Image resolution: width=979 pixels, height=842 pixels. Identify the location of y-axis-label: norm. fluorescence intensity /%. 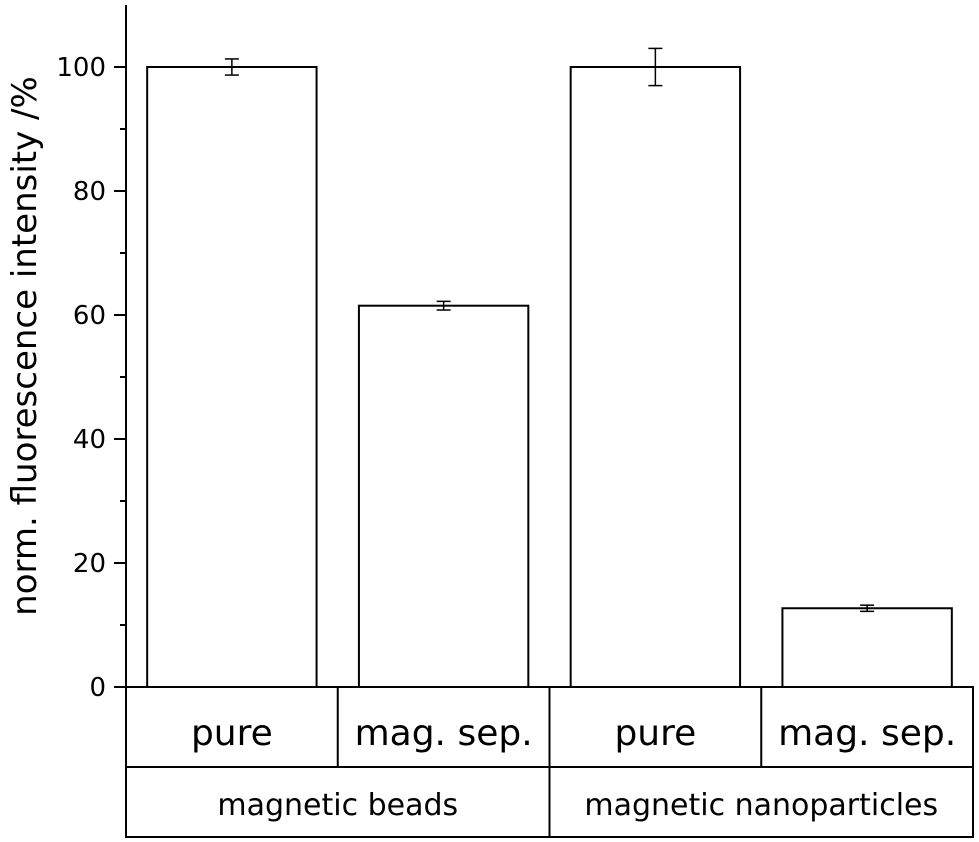
(25, 346).